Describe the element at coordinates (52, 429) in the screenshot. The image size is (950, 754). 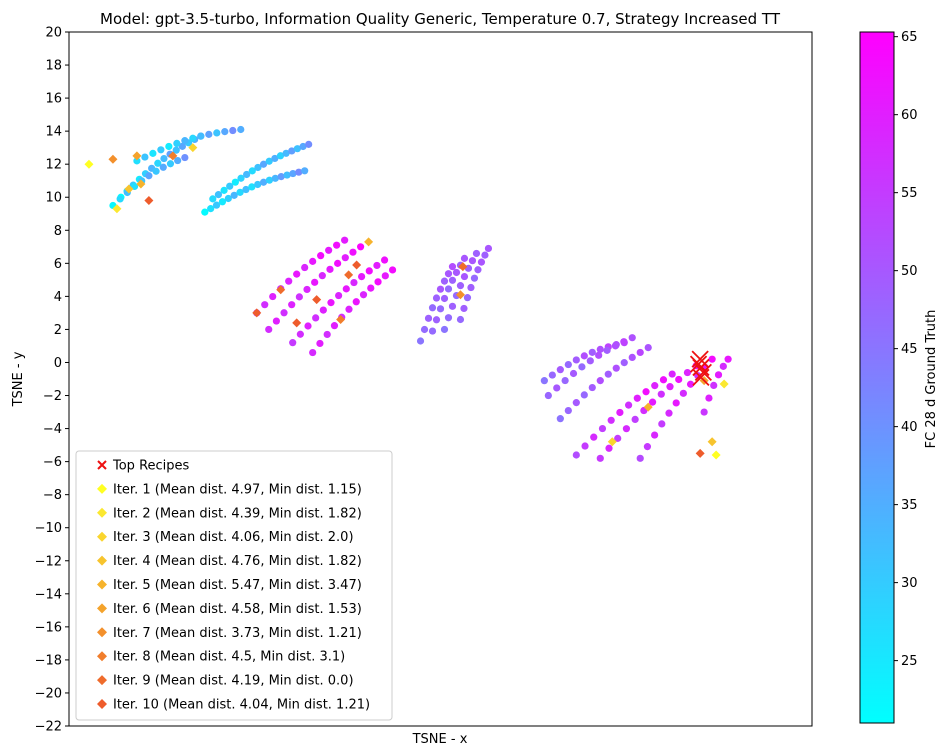
I see `y-tick-label: −4` at that location.